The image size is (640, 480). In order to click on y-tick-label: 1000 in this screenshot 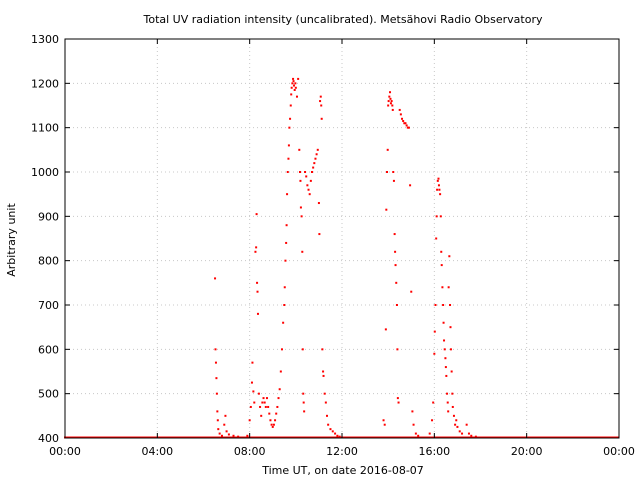, I will do `click(45, 172)`.